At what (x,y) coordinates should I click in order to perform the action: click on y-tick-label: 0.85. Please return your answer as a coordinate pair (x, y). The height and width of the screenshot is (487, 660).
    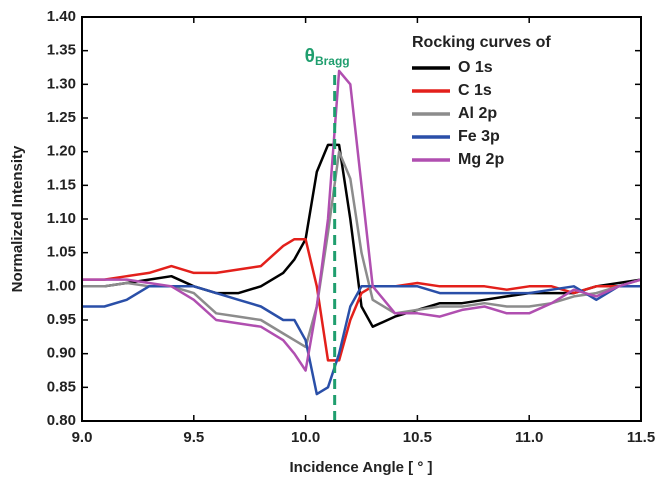
    Looking at the image, I should click on (61, 386).